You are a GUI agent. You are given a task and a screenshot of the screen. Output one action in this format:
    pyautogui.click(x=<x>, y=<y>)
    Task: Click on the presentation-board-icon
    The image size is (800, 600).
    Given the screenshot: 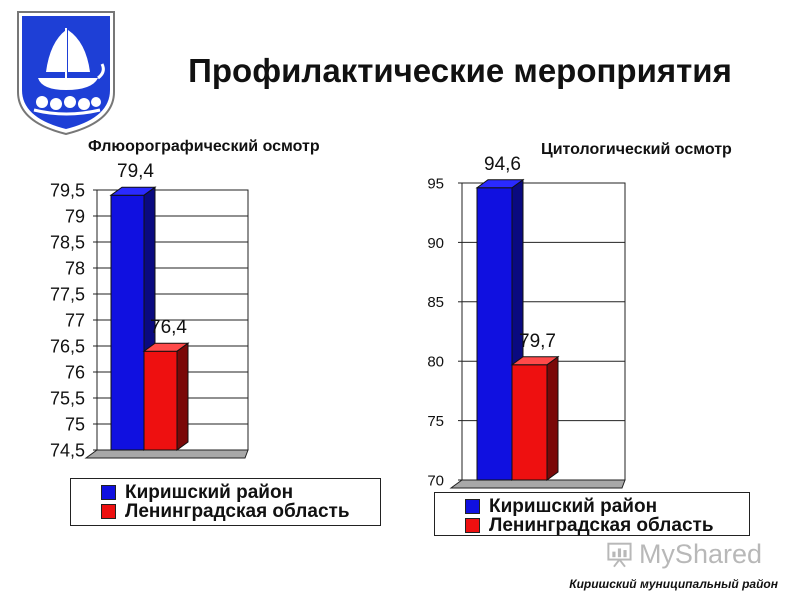 What is the action you would take?
    pyautogui.click(x=619, y=555)
    